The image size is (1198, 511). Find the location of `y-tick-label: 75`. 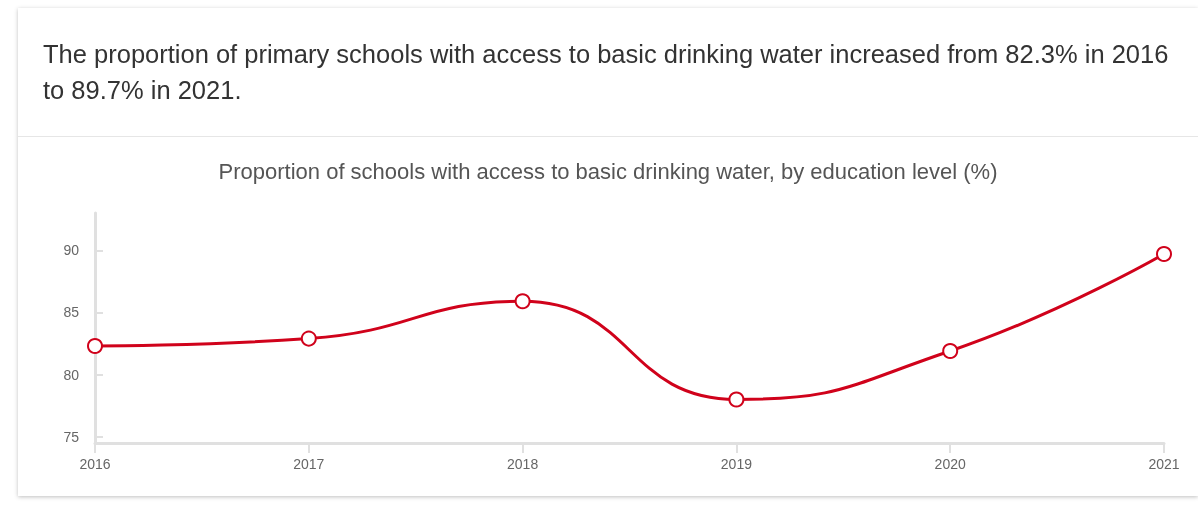

y-tick-label: 75 is located at coordinates (71, 436).